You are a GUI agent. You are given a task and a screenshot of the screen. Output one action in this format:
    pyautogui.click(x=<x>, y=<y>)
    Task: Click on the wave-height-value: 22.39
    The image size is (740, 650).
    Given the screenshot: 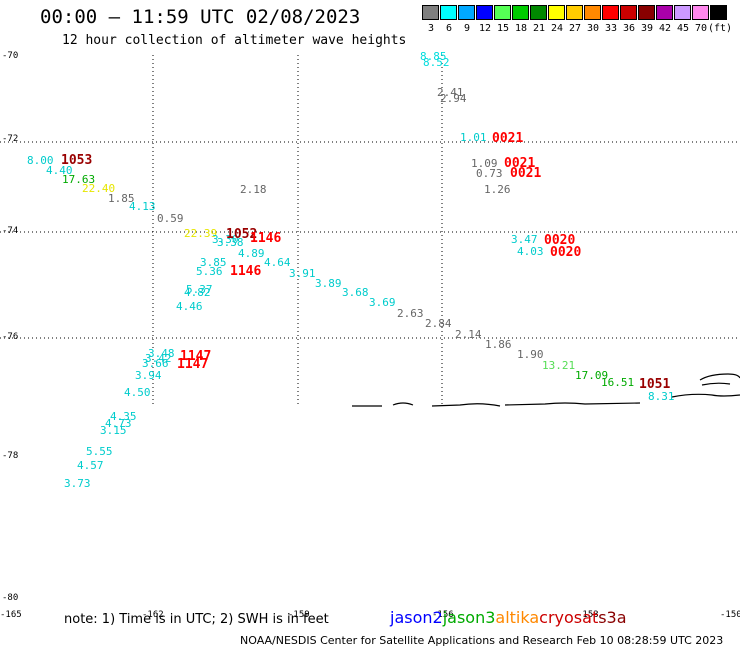 What is the action you would take?
    pyautogui.click(x=200, y=233)
    